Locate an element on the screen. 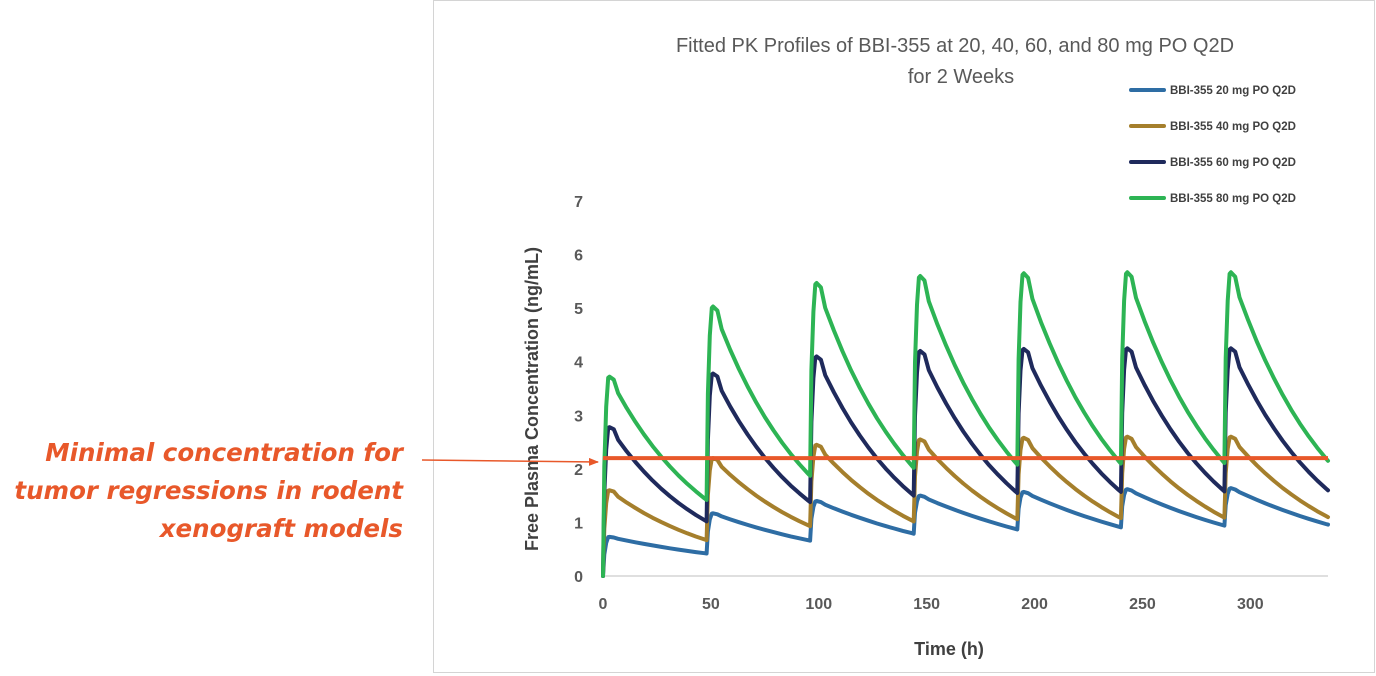 This screenshot has width=1376, height=676. x-tick-label: 150 is located at coordinates (926, 604).